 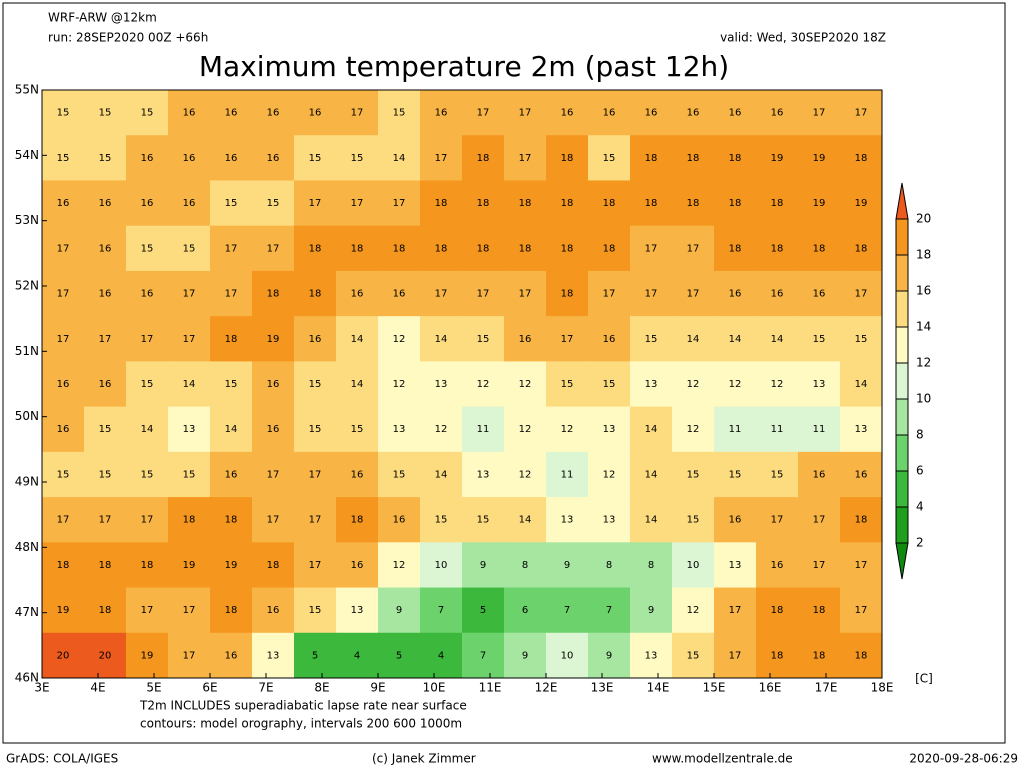 I want to click on title: Maximum temperature 2m (past 12h), so click(x=464, y=66).